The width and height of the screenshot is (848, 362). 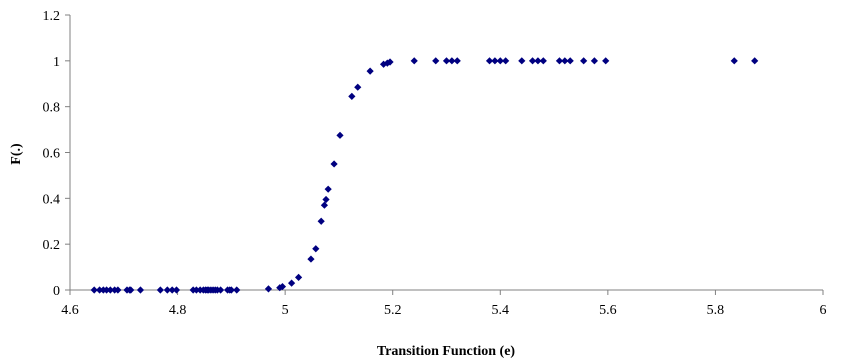 I want to click on y-tick-label: 0.6, so click(x=52, y=154).